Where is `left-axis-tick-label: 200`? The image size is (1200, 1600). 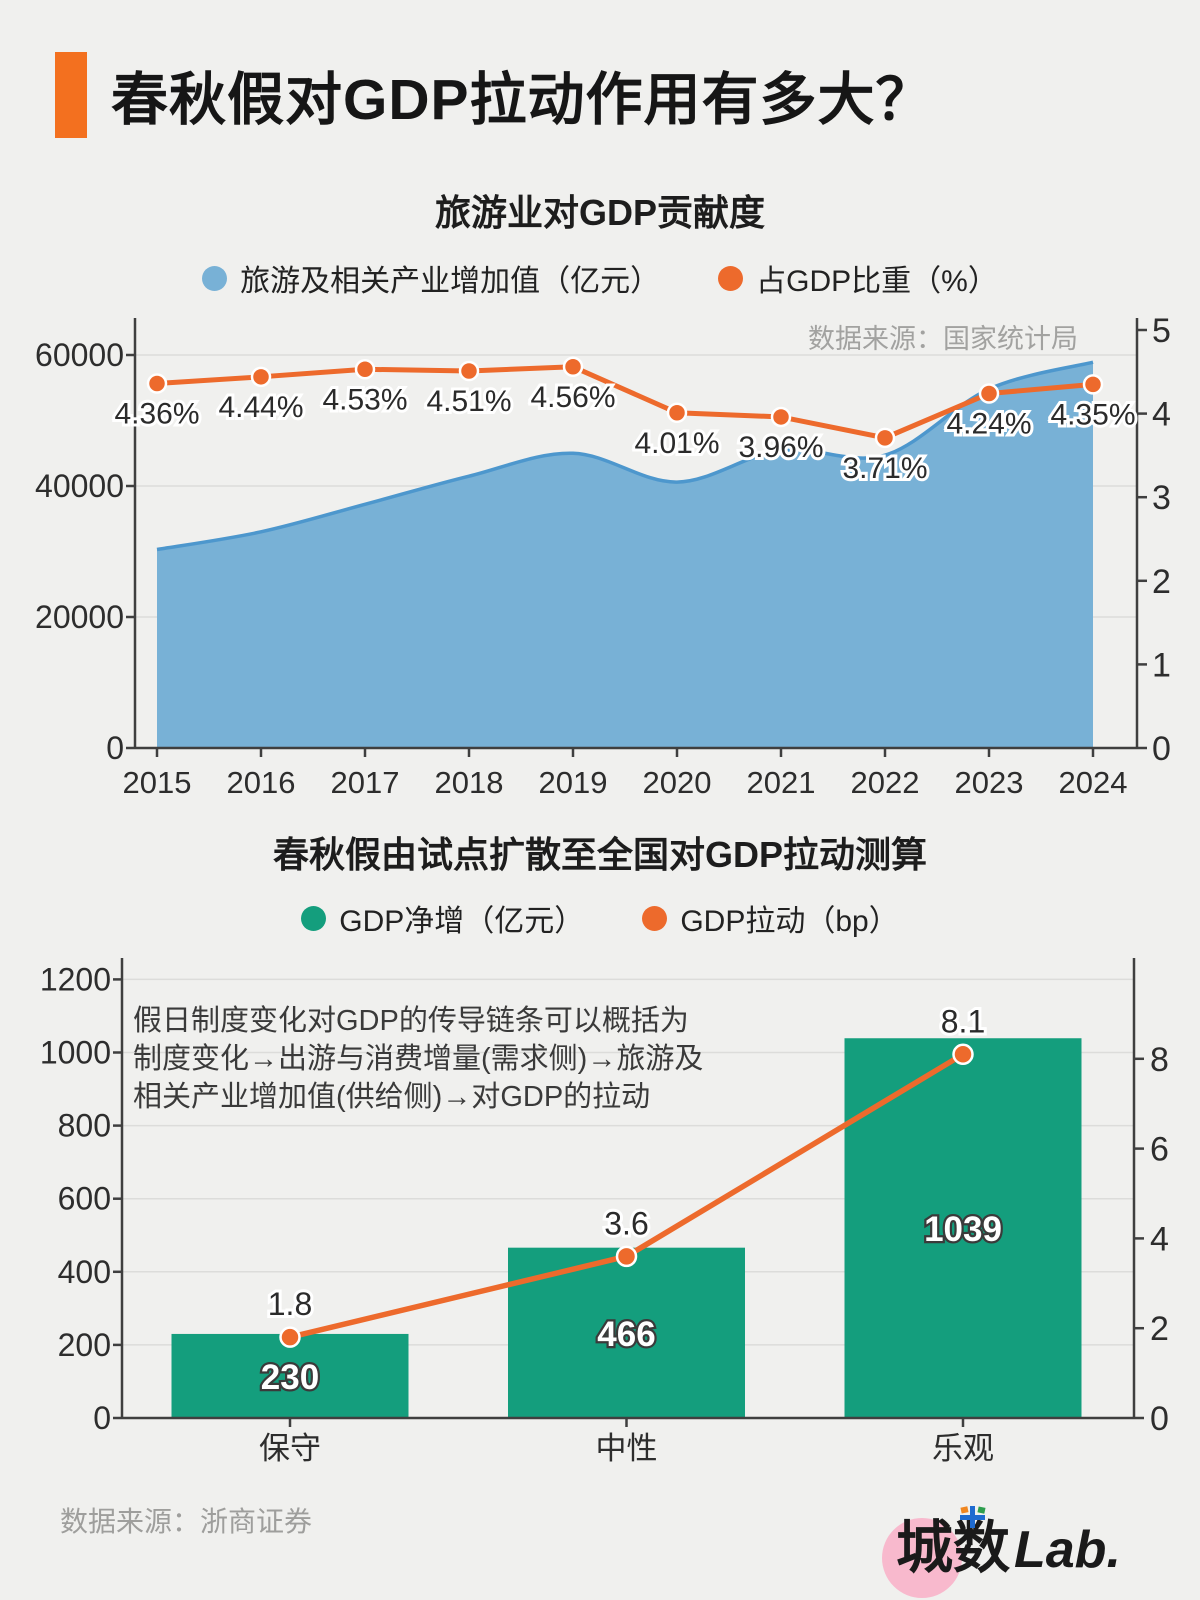 left-axis-tick-label: 200 is located at coordinates (84, 1345).